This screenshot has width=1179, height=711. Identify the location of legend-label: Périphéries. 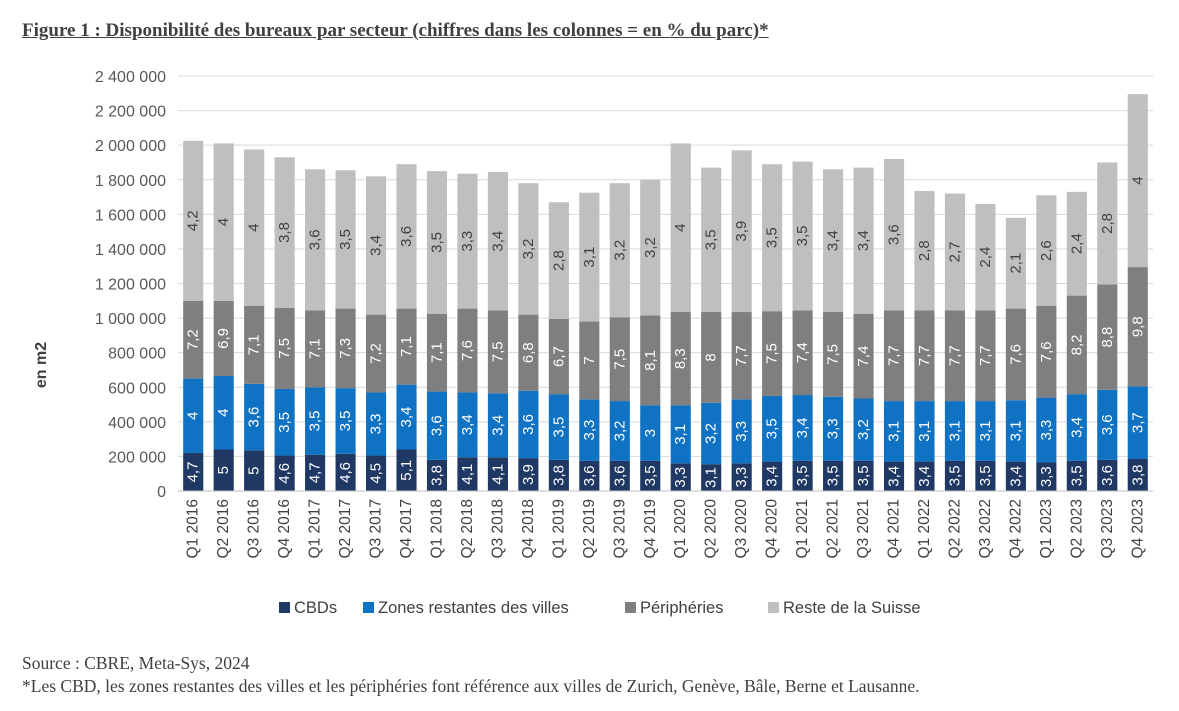
(681, 608).